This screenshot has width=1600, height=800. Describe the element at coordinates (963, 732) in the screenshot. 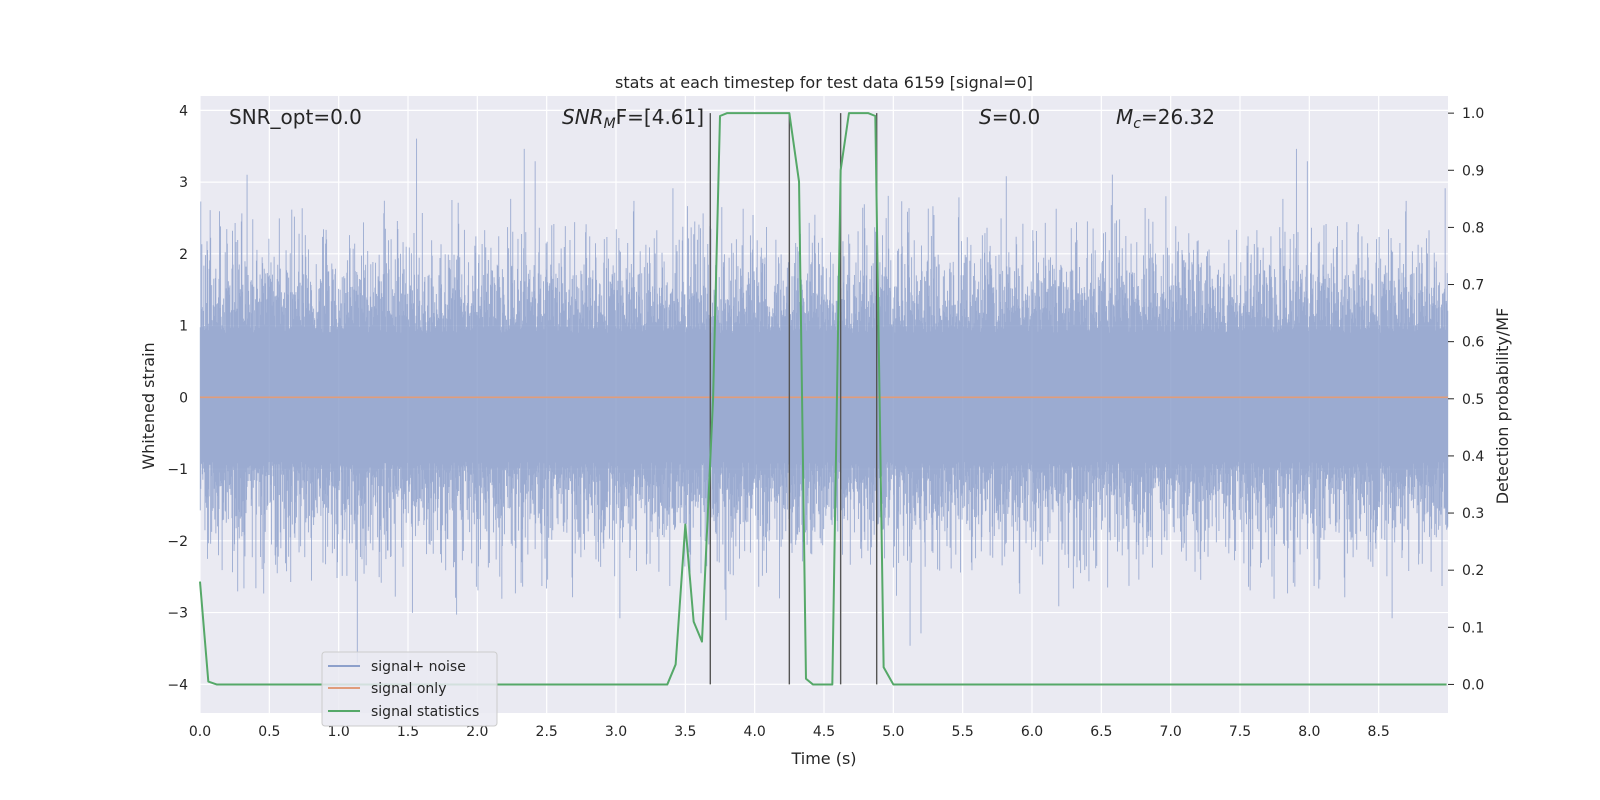

I see `x-tick-label: 5.5` at that location.